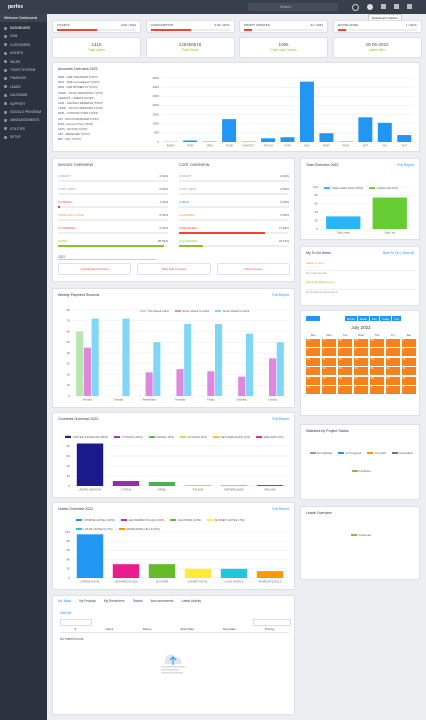  Describe the element at coordinates (19, 70) in the screenshot. I see `nav-item: TICKET SYSTEM` at that location.